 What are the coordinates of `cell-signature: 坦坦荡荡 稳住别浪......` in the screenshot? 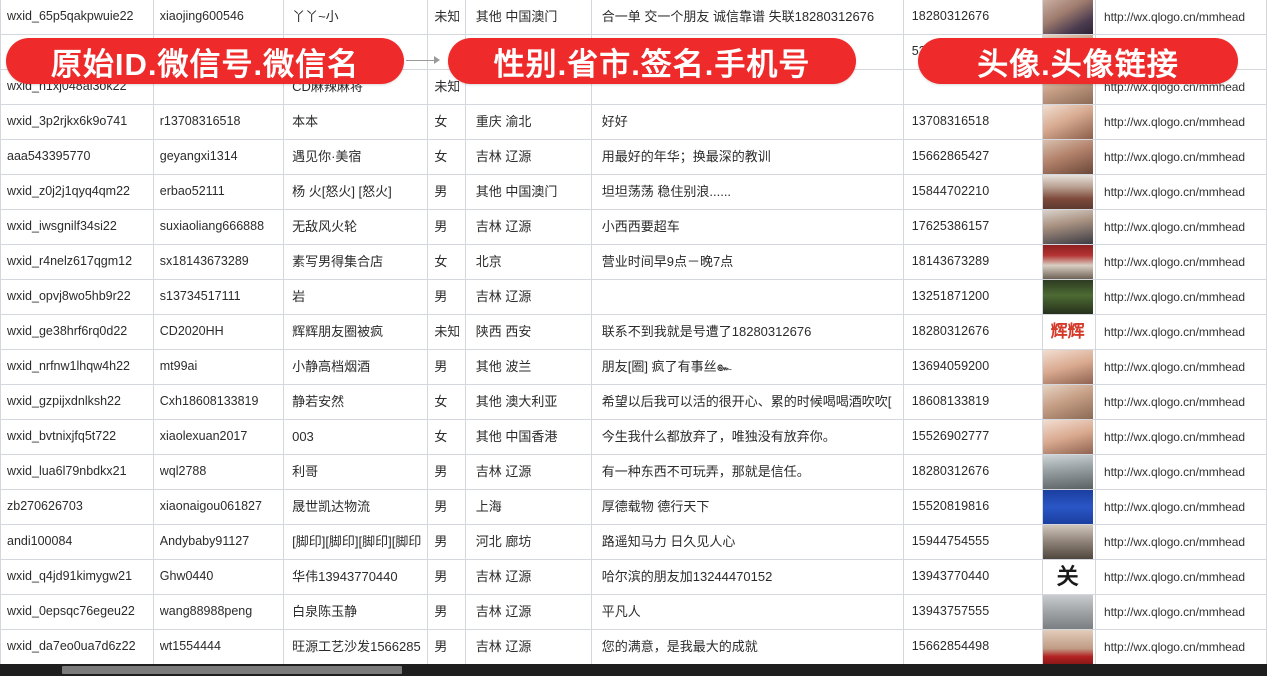 It's located at (747, 192).